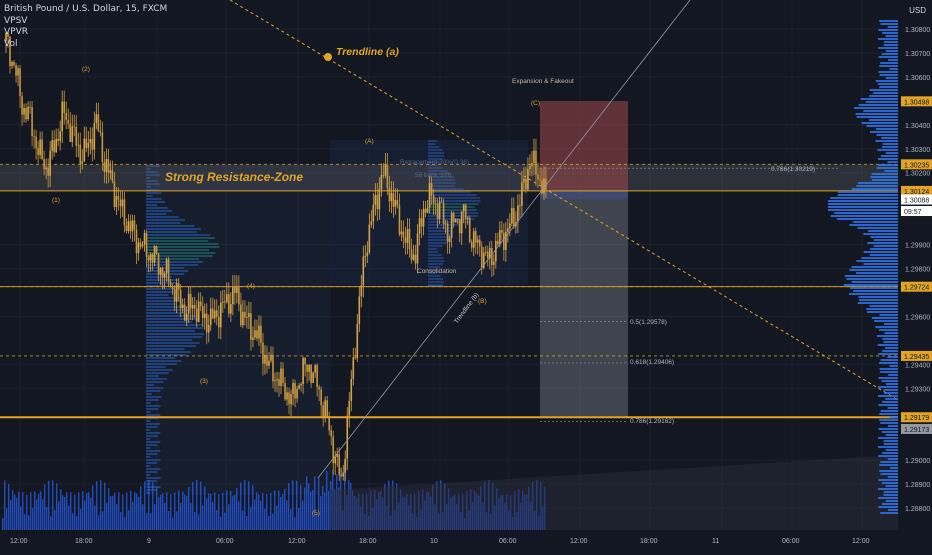 The width and height of the screenshot is (932, 555). I want to click on indicator-vol: Vol, so click(11, 43).